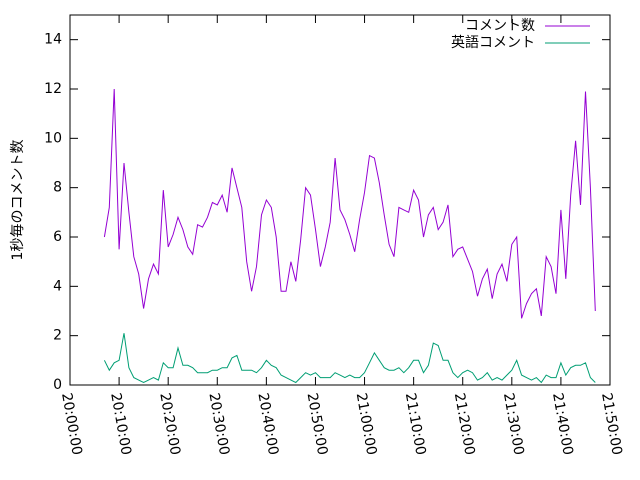  Describe the element at coordinates (57, 286) in the screenshot. I see `y-tick-label: 4` at that location.